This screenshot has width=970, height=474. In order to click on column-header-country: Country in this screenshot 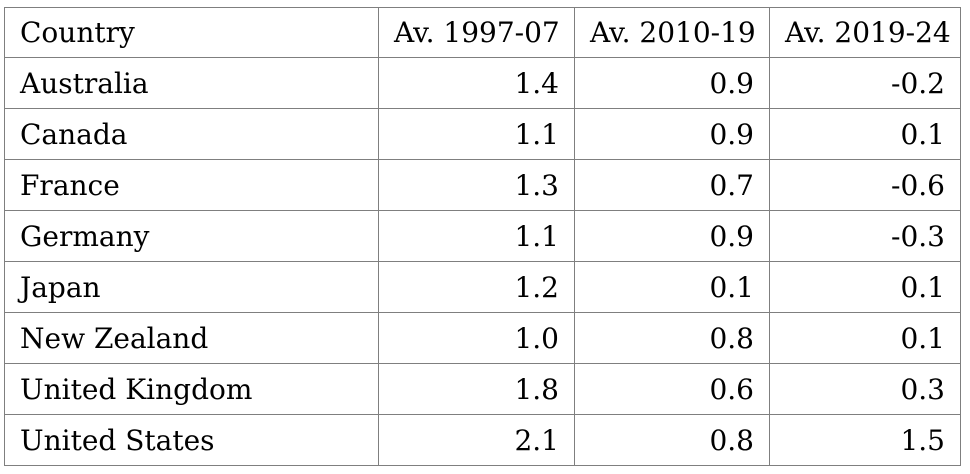, I will do `click(191, 32)`.